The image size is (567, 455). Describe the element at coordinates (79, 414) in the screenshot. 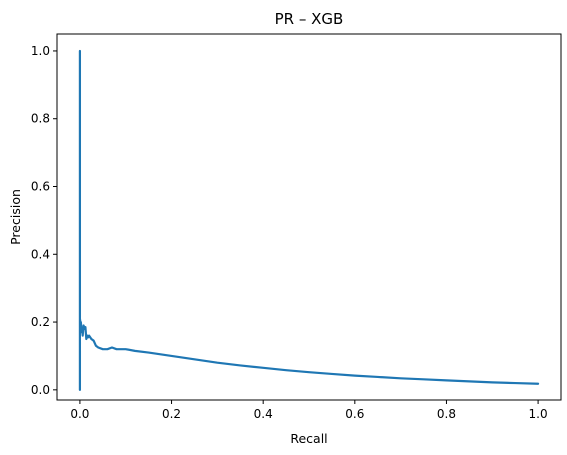

I see `x-tick-label: 0.0` at that location.